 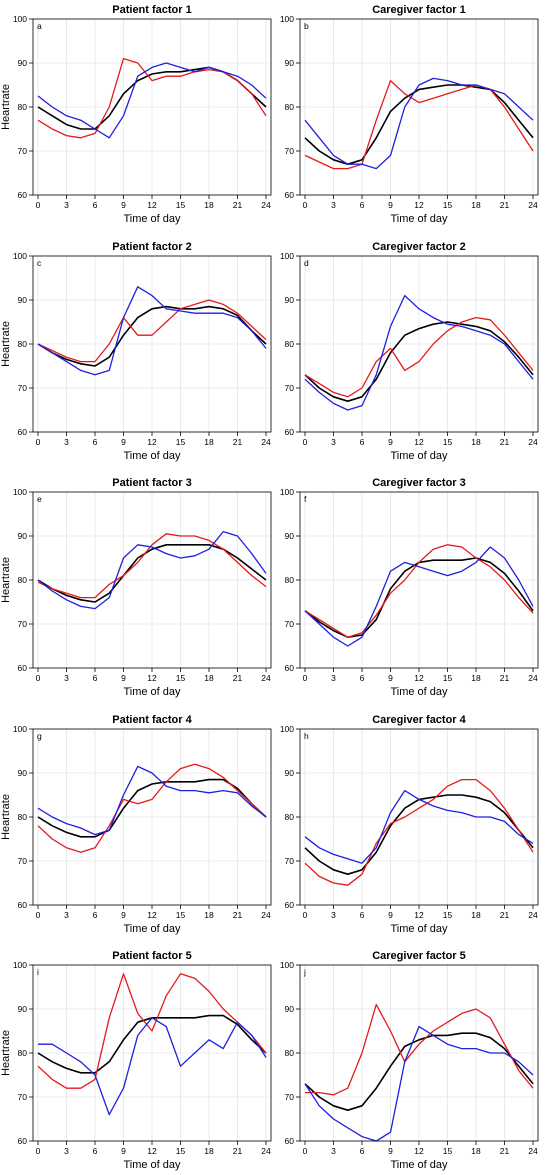 What do you see at coordinates (151, 483) in the screenshot?
I see `panel-title: Patient factor 3` at bounding box center [151, 483].